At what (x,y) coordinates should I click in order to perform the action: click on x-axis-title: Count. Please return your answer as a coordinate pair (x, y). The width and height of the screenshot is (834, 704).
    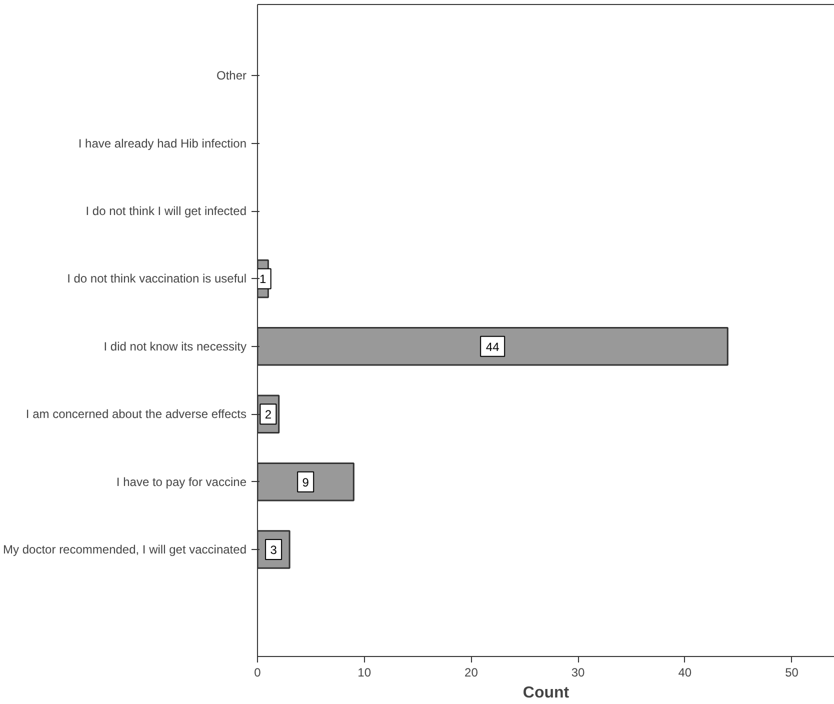
    Looking at the image, I should click on (546, 693).